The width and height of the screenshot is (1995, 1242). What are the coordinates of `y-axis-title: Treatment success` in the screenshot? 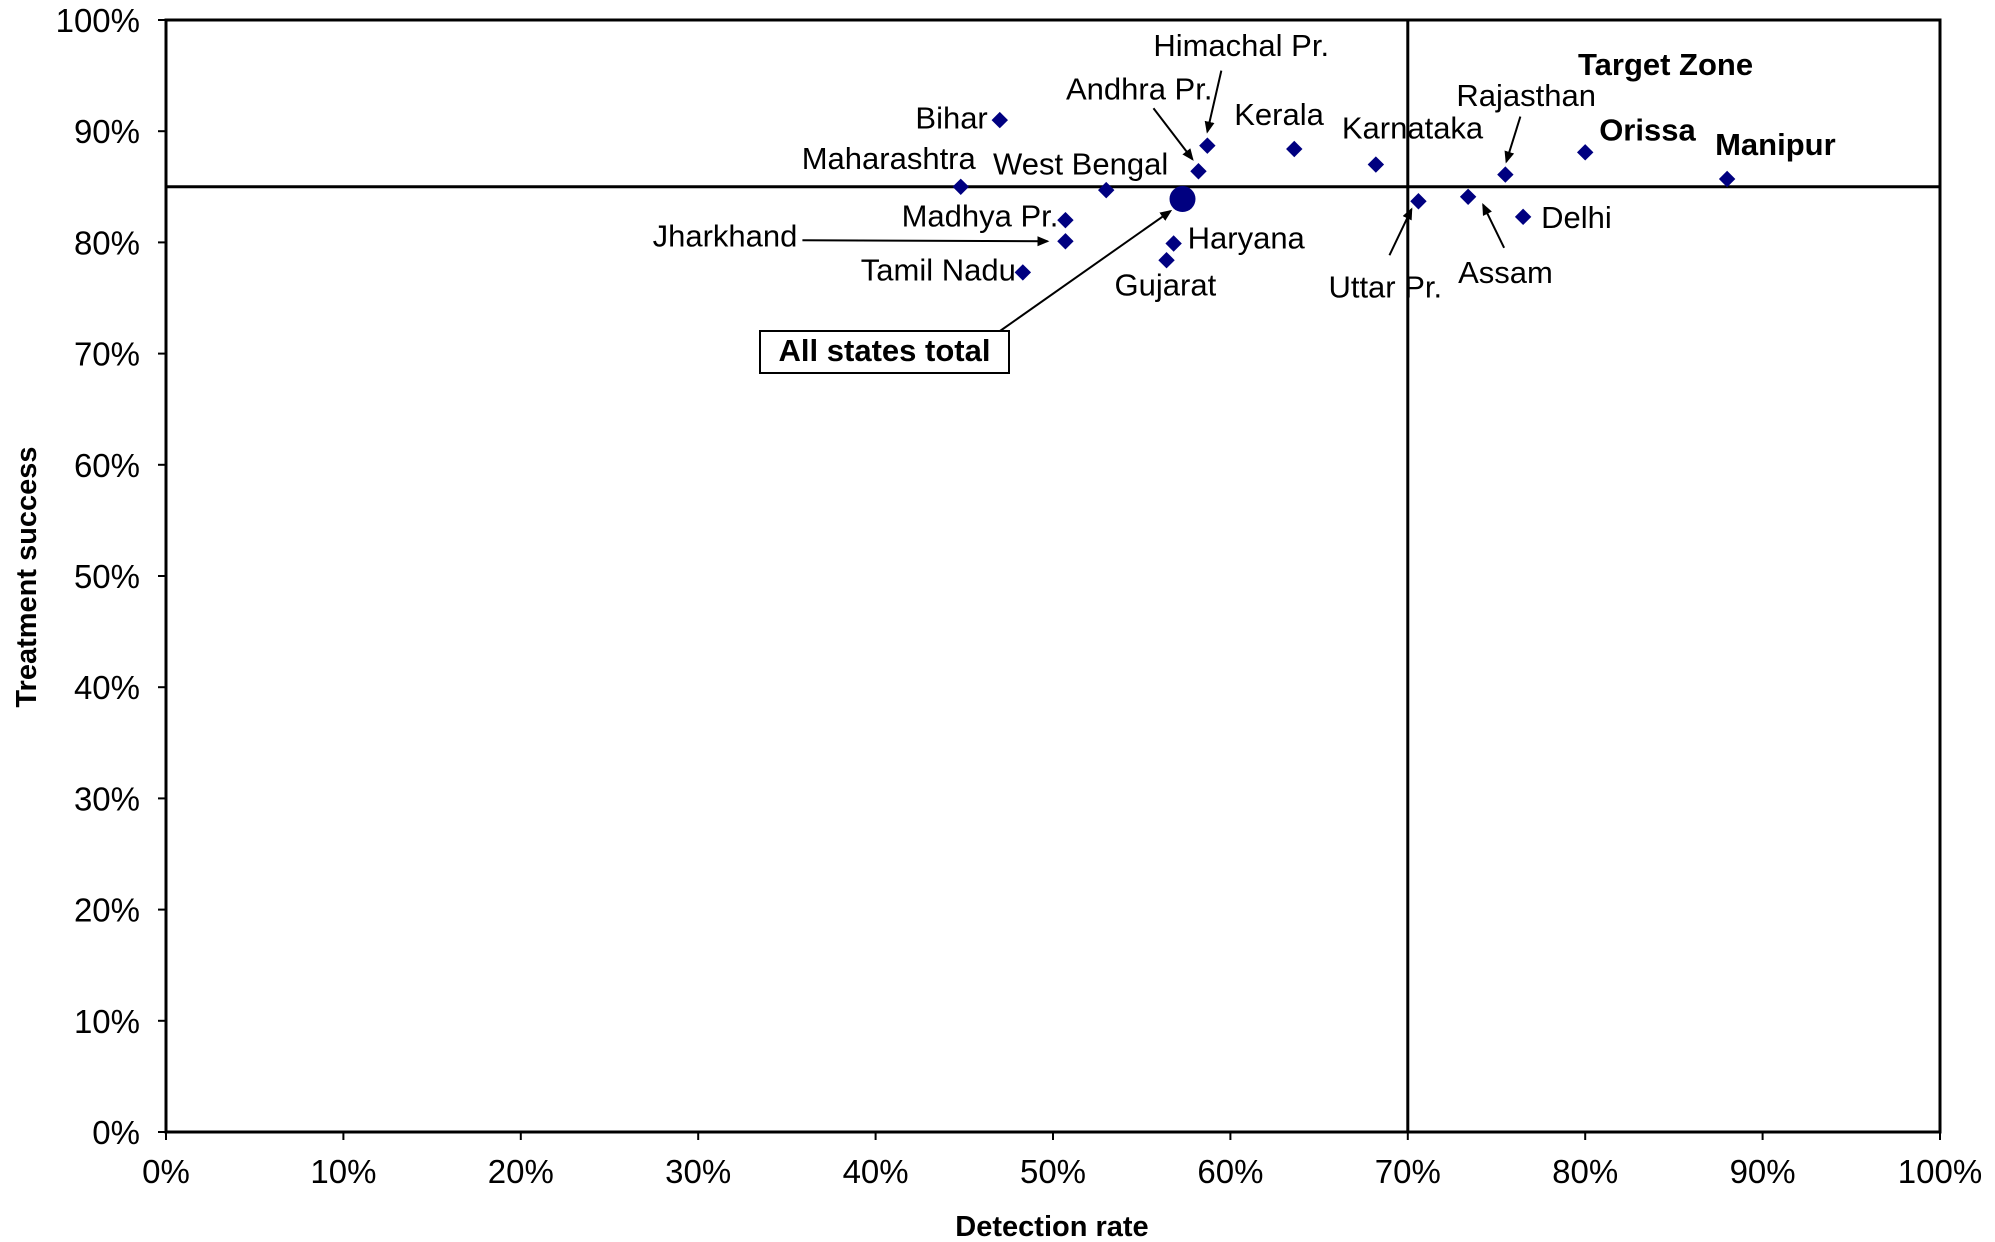 It's located at (27, 576).